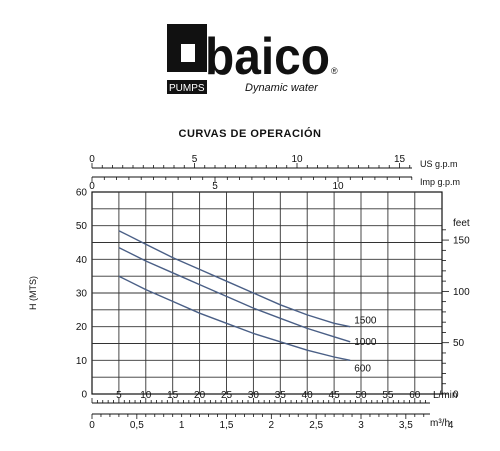  I want to click on feet-tick-label: 0, so click(456, 395).